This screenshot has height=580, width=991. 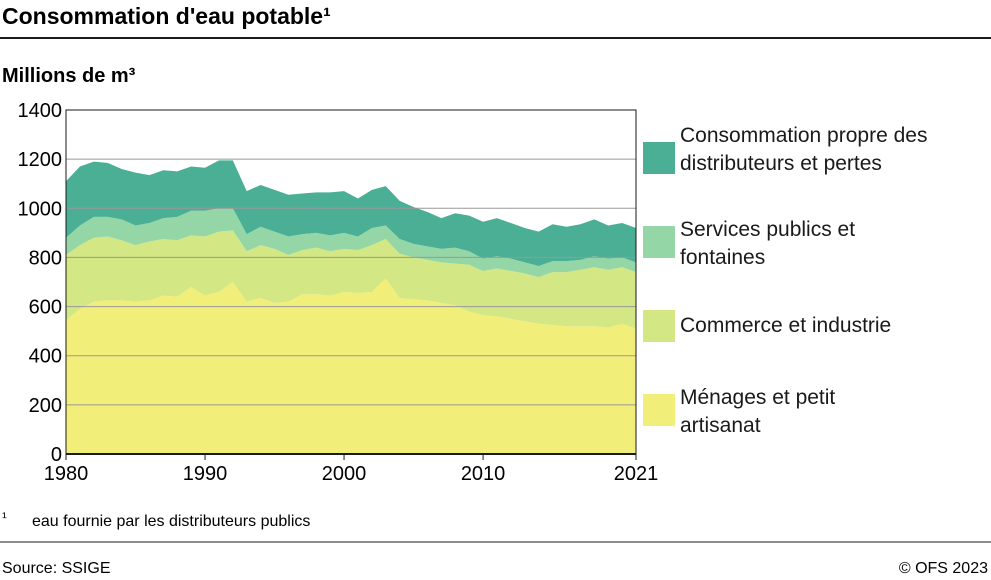 I want to click on chart-title: Consommation d'eau potable¹, so click(x=166, y=16).